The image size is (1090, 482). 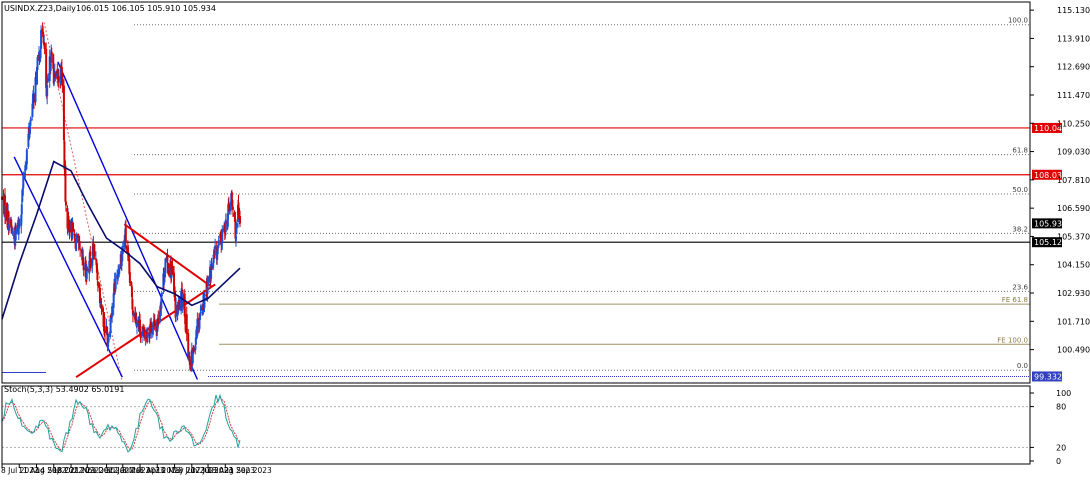 What do you see at coordinates (42, 470) in the screenshot?
I see `x-tick-label: 11 Aug 2022` at bounding box center [42, 470].